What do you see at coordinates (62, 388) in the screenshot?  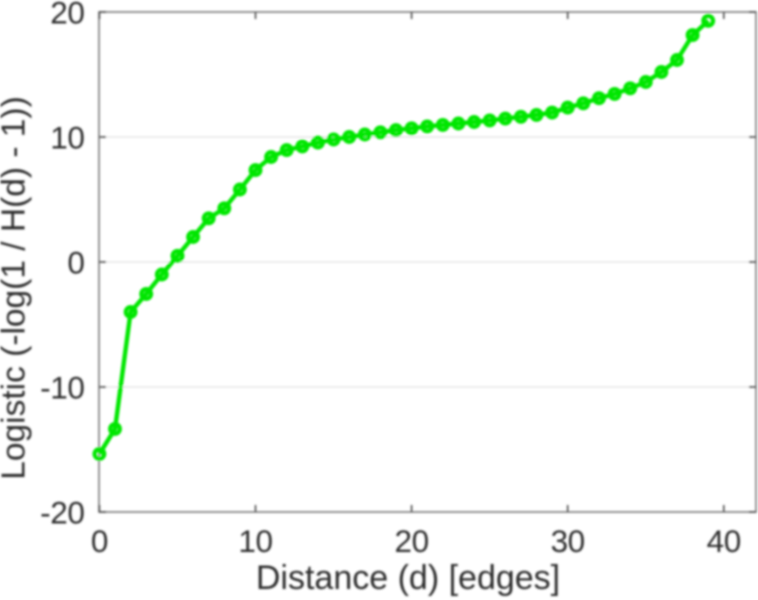 I see `svg-text: -10` at bounding box center [62, 388].